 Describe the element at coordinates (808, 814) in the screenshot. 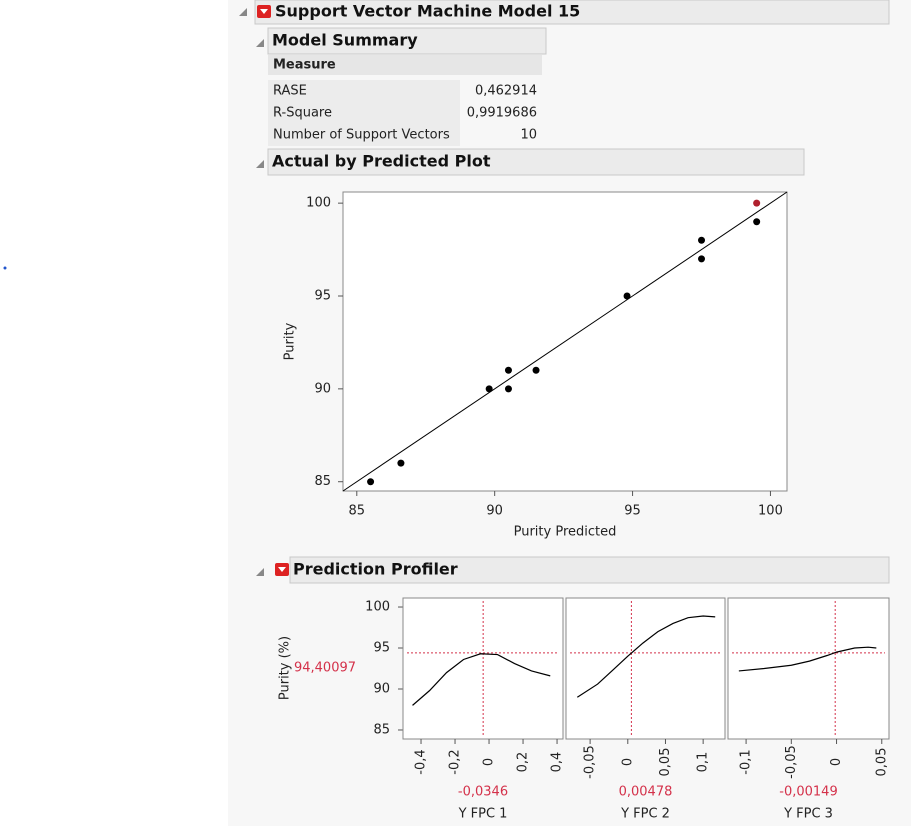

I see `factor-name: Y FPC 3` at that location.